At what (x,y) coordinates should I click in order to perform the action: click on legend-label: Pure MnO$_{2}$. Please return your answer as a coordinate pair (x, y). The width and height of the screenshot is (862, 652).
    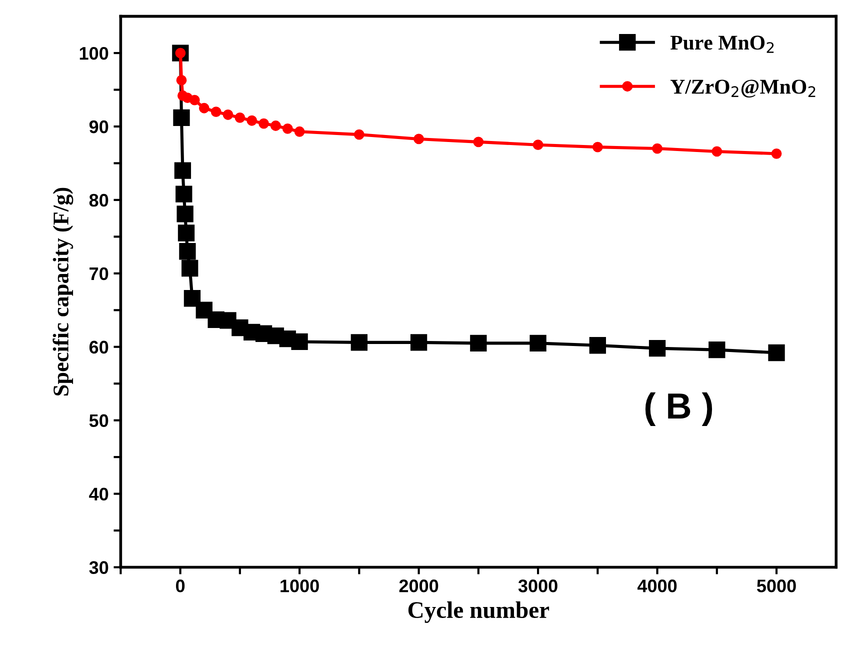
    Looking at the image, I should click on (722, 44).